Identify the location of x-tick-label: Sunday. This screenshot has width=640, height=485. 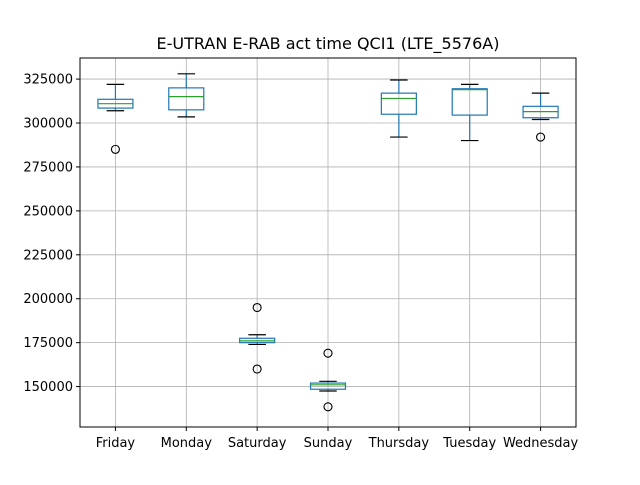
(328, 443).